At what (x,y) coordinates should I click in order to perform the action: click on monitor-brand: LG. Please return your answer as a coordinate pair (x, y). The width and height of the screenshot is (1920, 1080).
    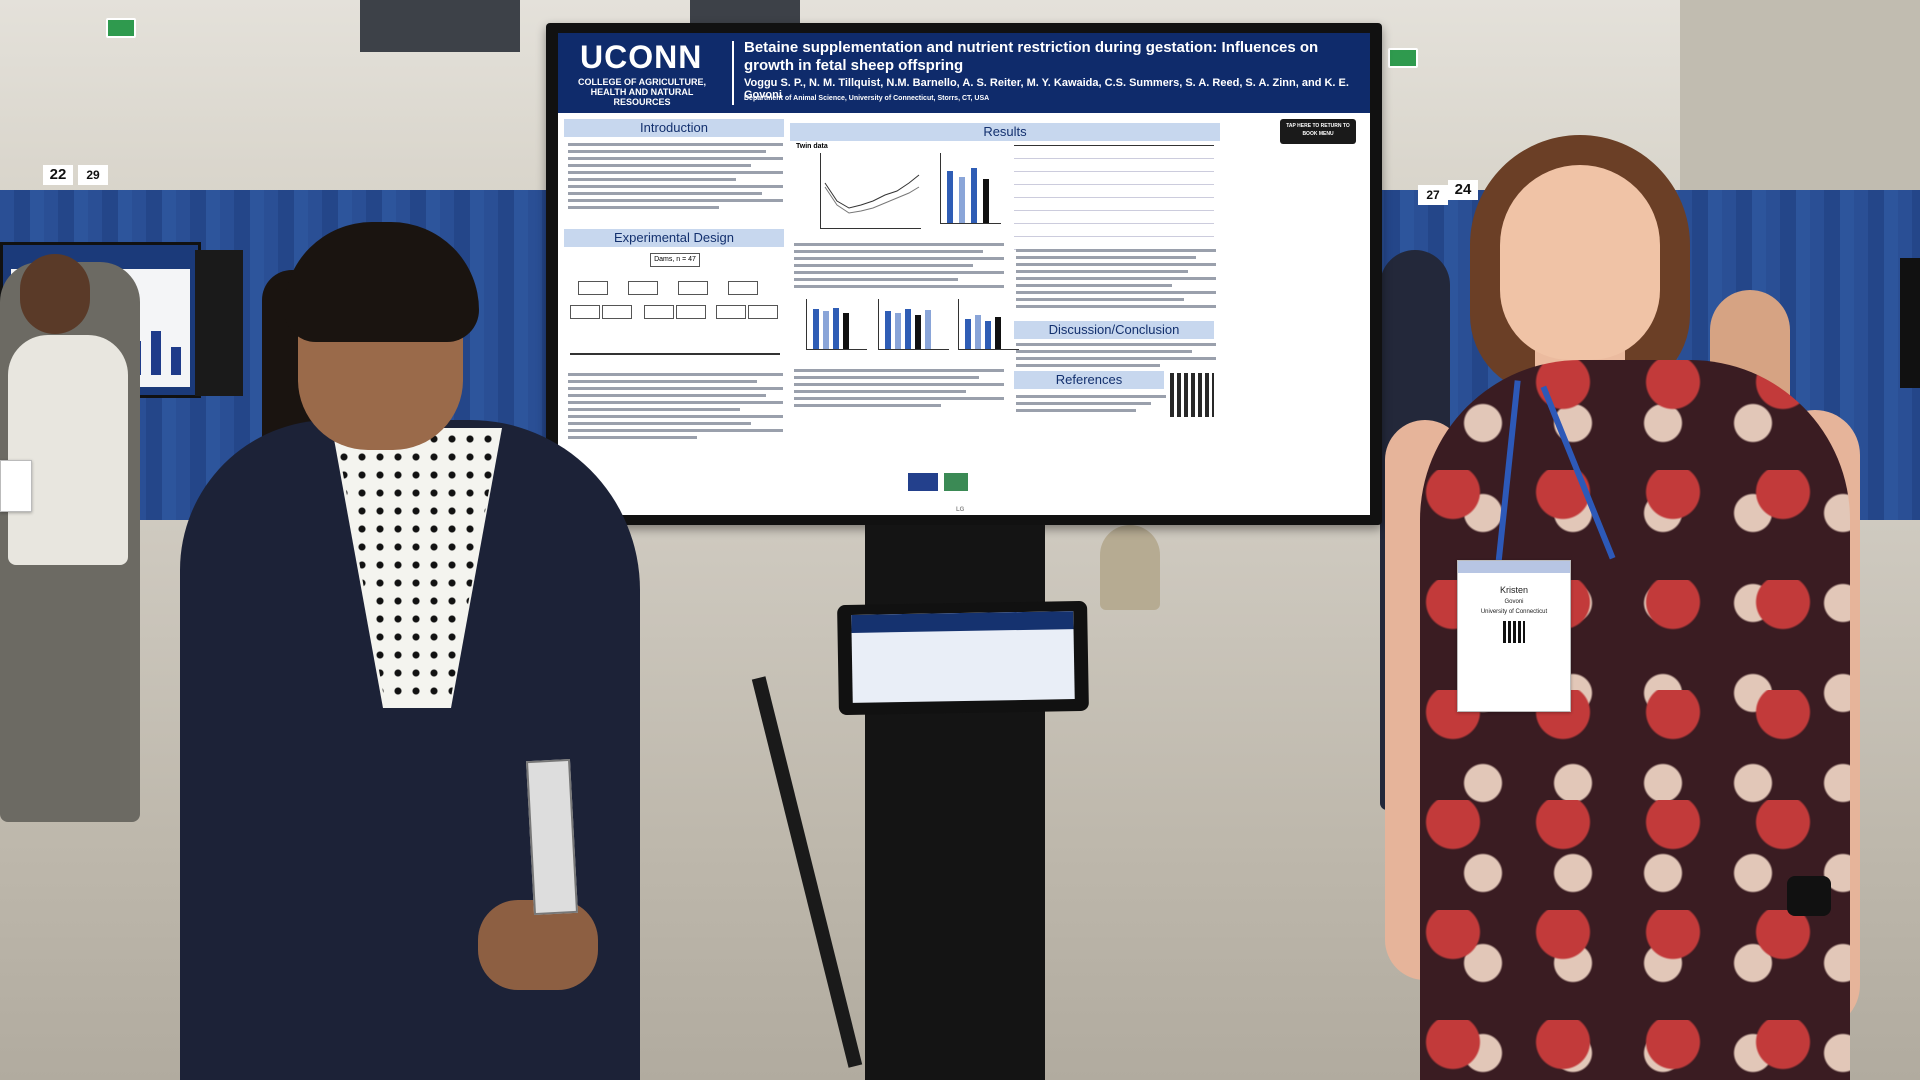
    Looking at the image, I should click on (960, 510).